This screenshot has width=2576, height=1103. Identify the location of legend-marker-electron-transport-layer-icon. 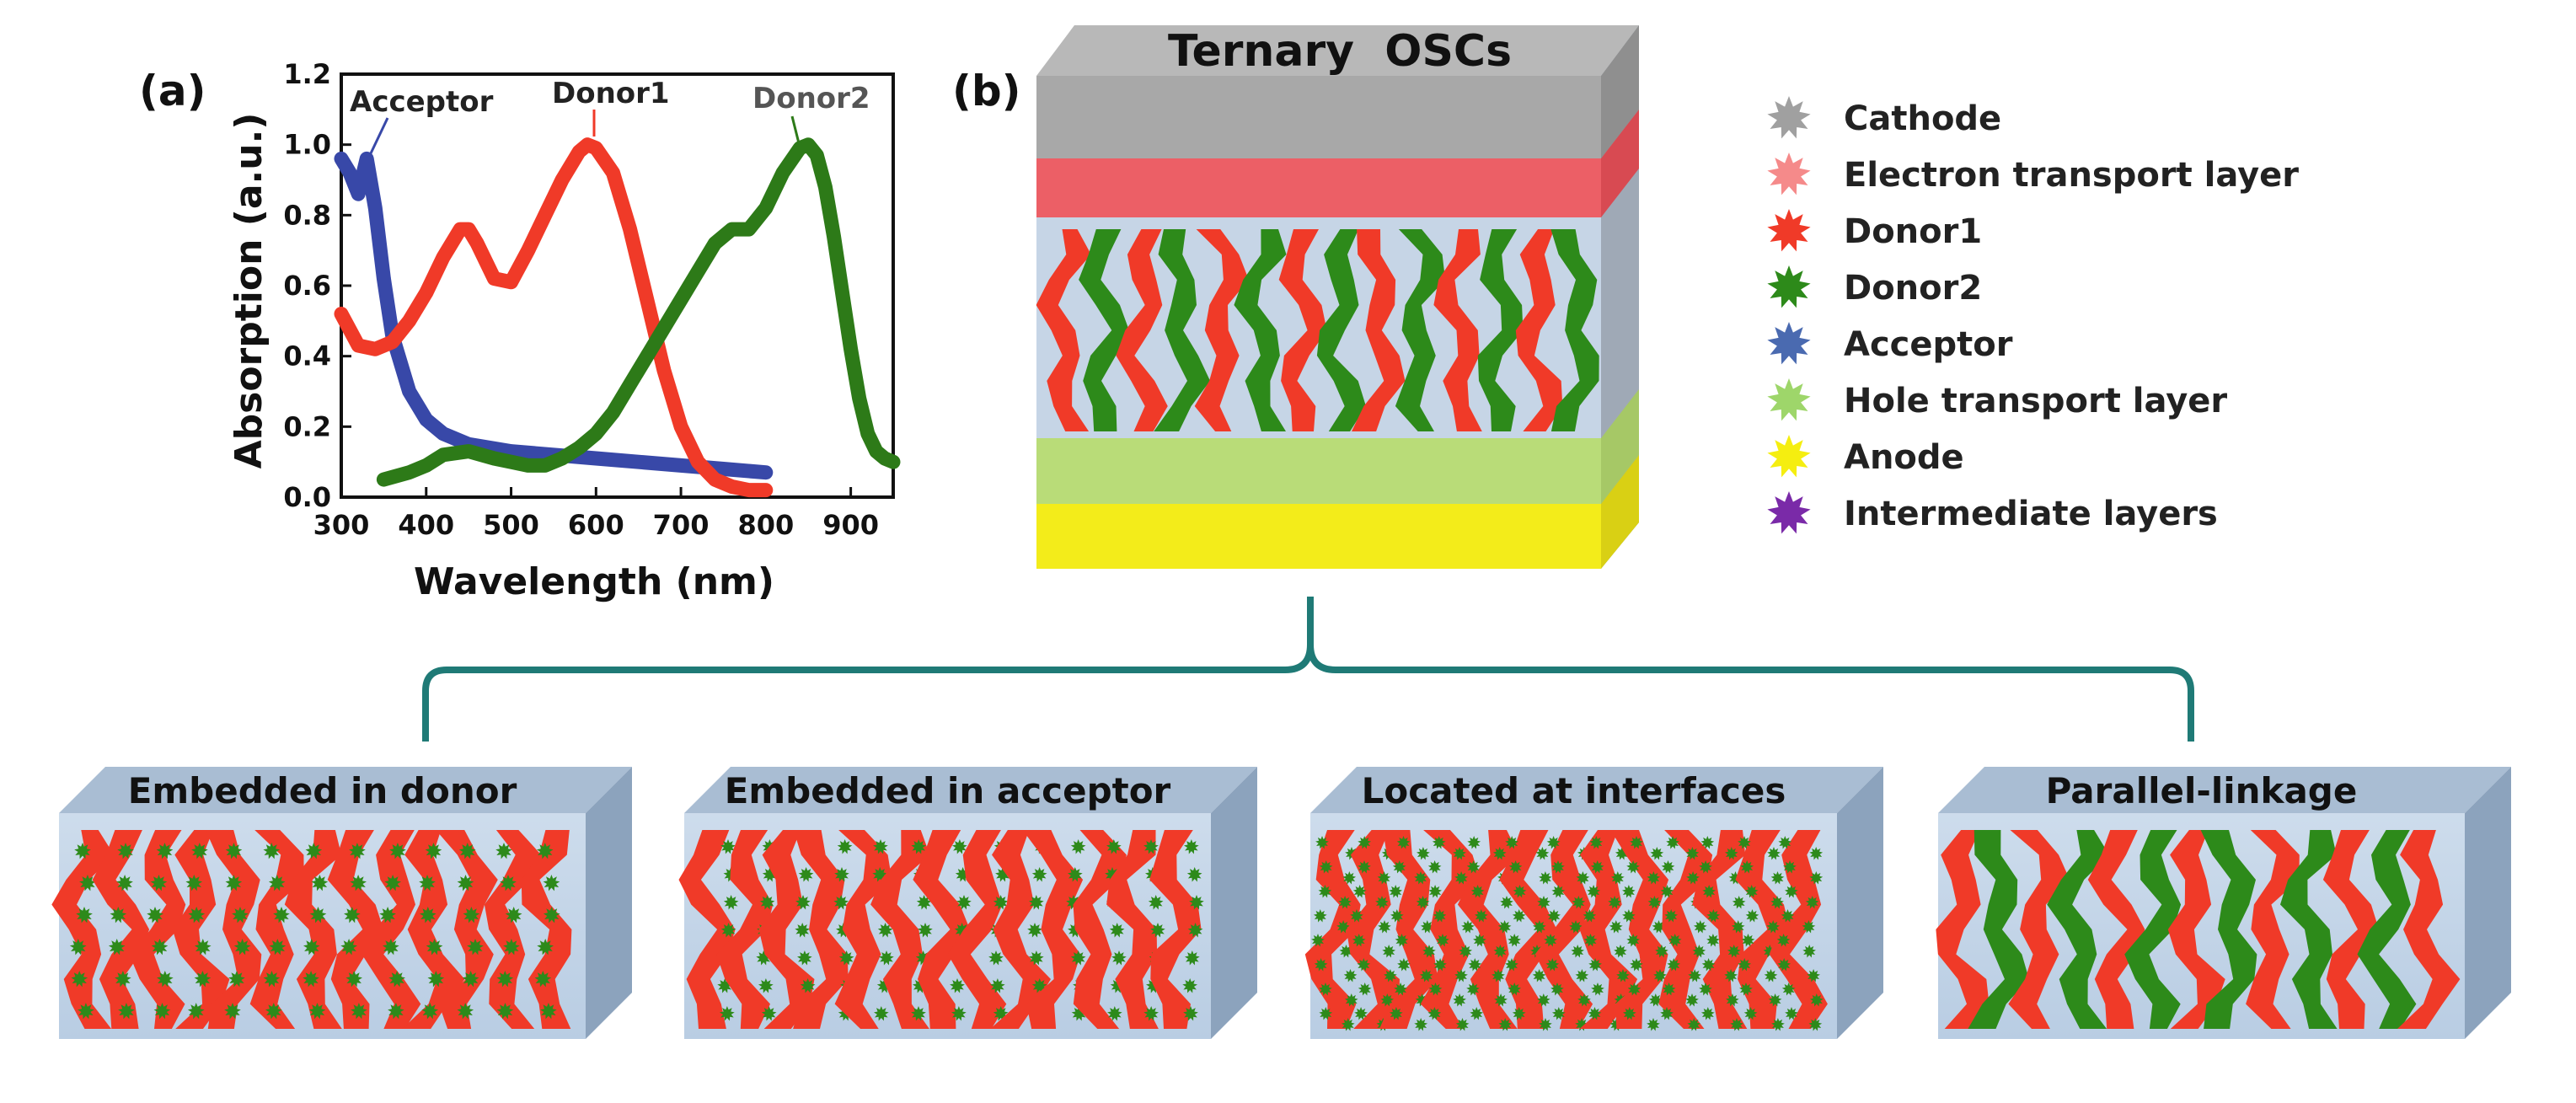
(1789, 174).